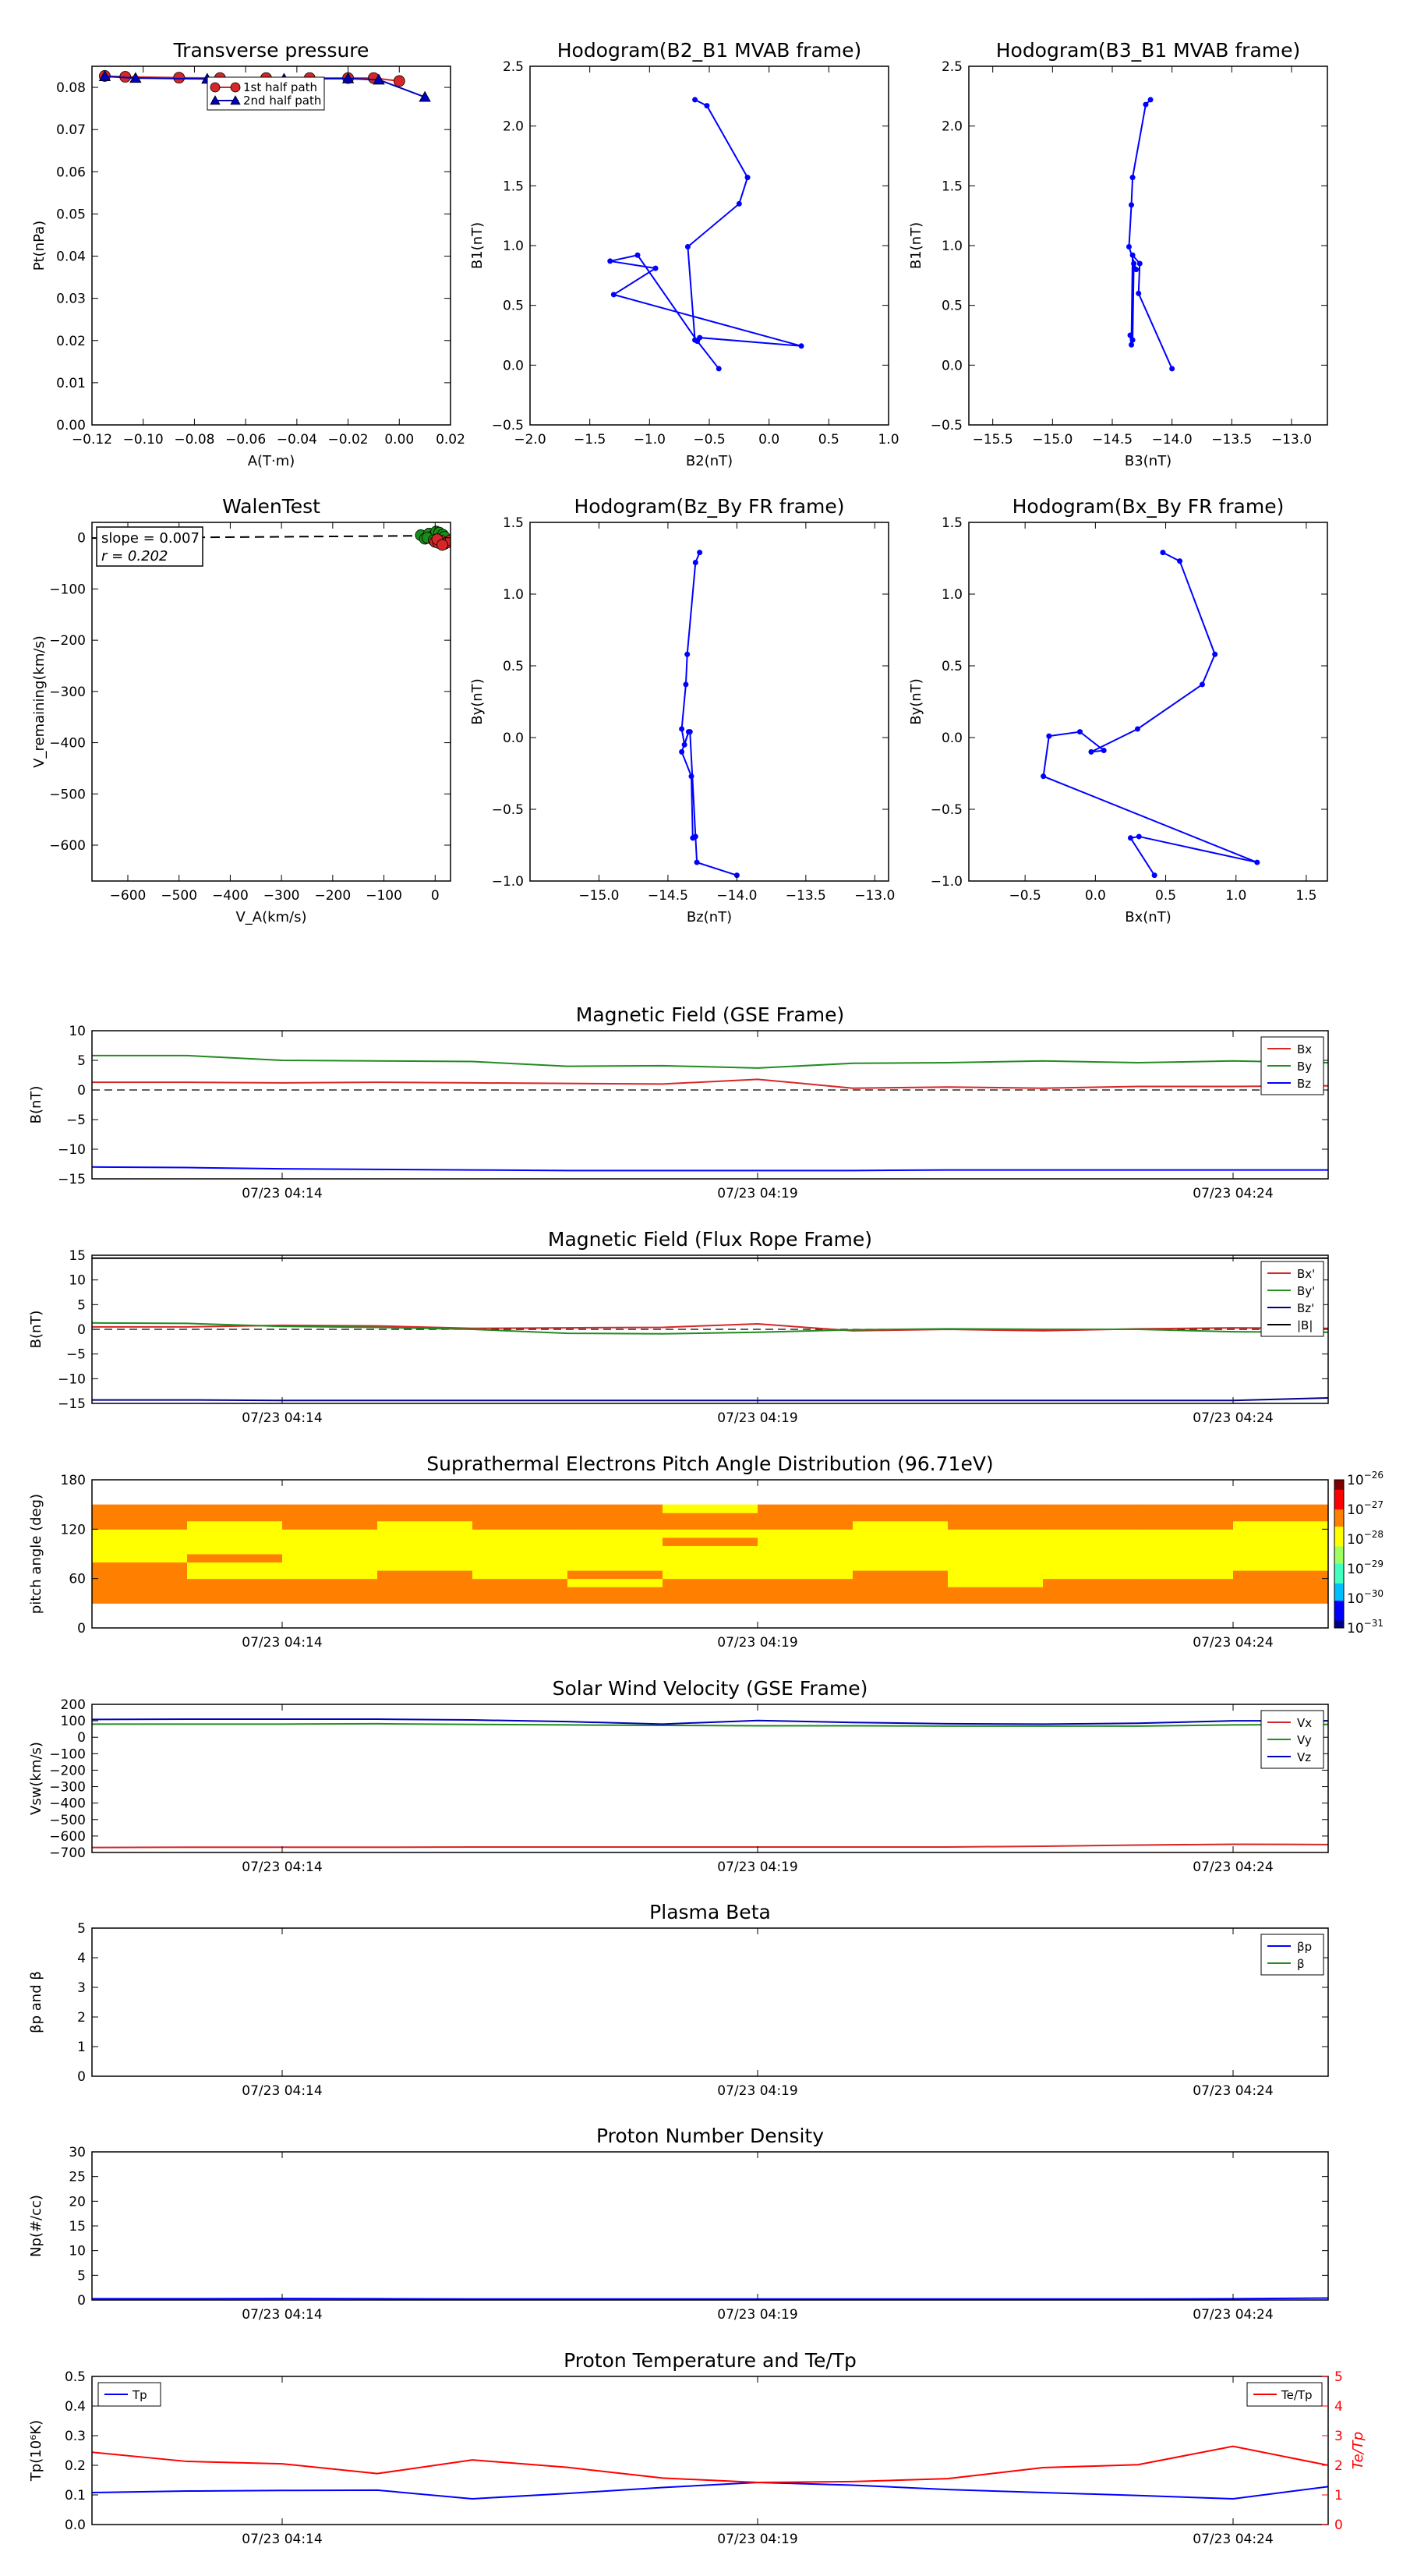 This screenshot has height=2576, width=1403. What do you see at coordinates (139, 2395) in the screenshot?
I see `legend-label: Tp` at bounding box center [139, 2395].